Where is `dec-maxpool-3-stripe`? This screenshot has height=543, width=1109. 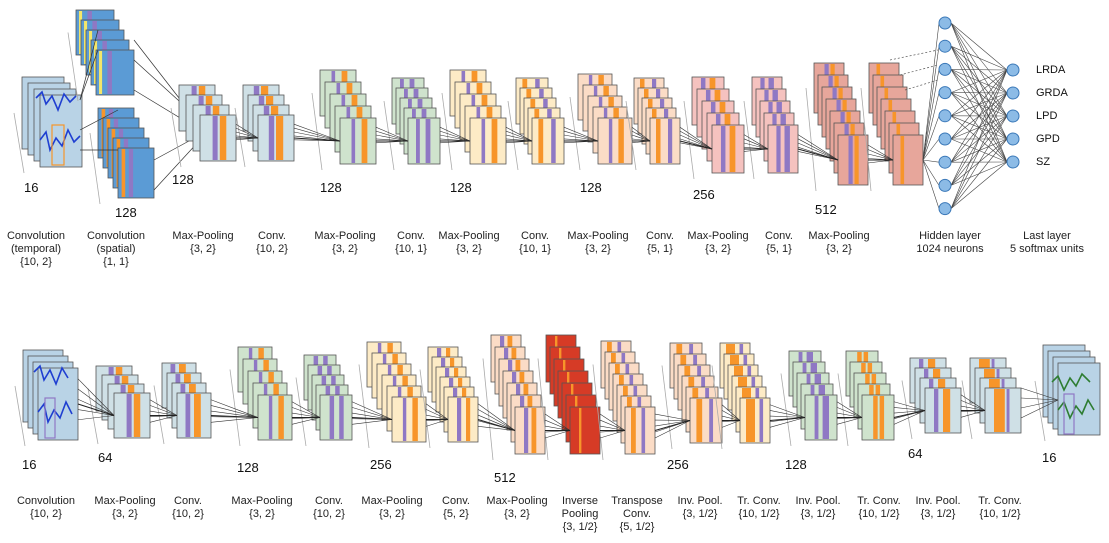 dec-maxpool-3-stripe is located at coordinates (404, 419).